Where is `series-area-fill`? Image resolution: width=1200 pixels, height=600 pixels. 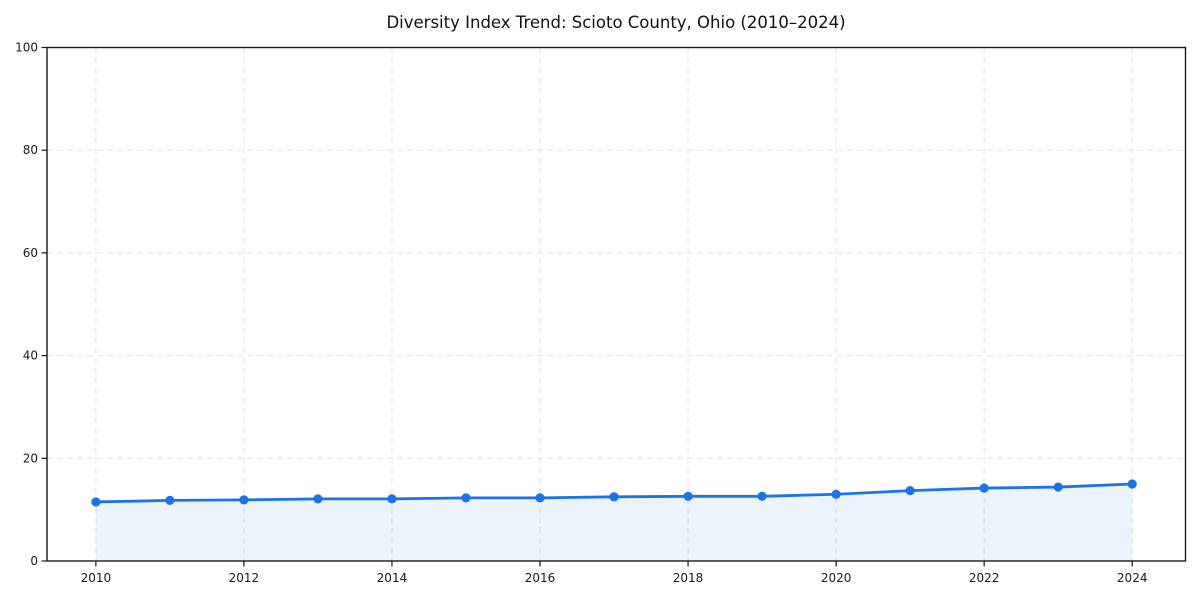
series-area-fill is located at coordinates (614, 522).